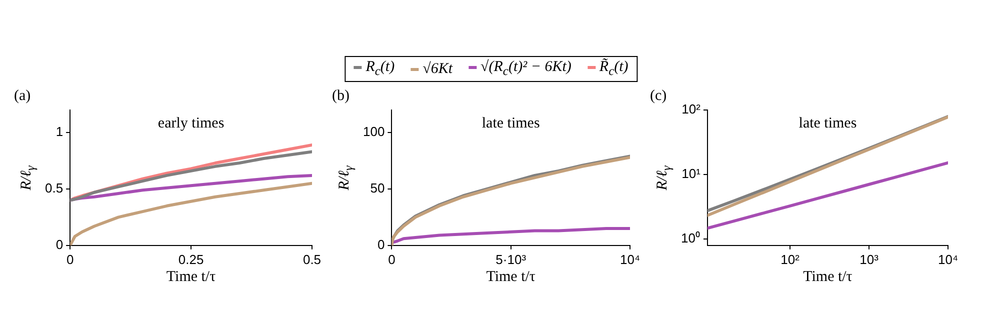 The height and width of the screenshot is (323, 982). Describe the element at coordinates (380, 68) in the screenshot. I see `legend-label: R$_{c}$(t)` at that location.